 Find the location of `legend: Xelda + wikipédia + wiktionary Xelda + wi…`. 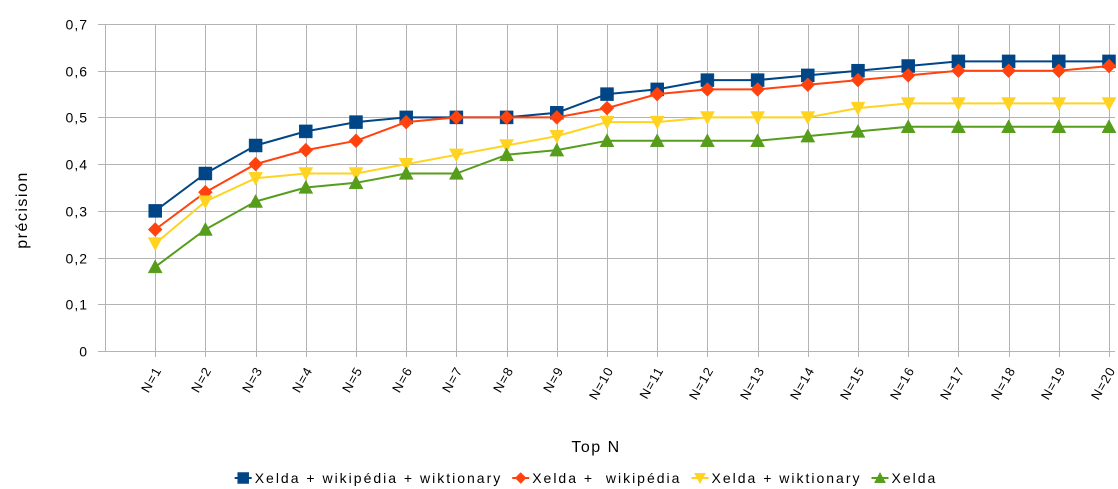

legend: Xelda + wikipédia + wiktionary Xelda + wi… is located at coordinates (586, 478).